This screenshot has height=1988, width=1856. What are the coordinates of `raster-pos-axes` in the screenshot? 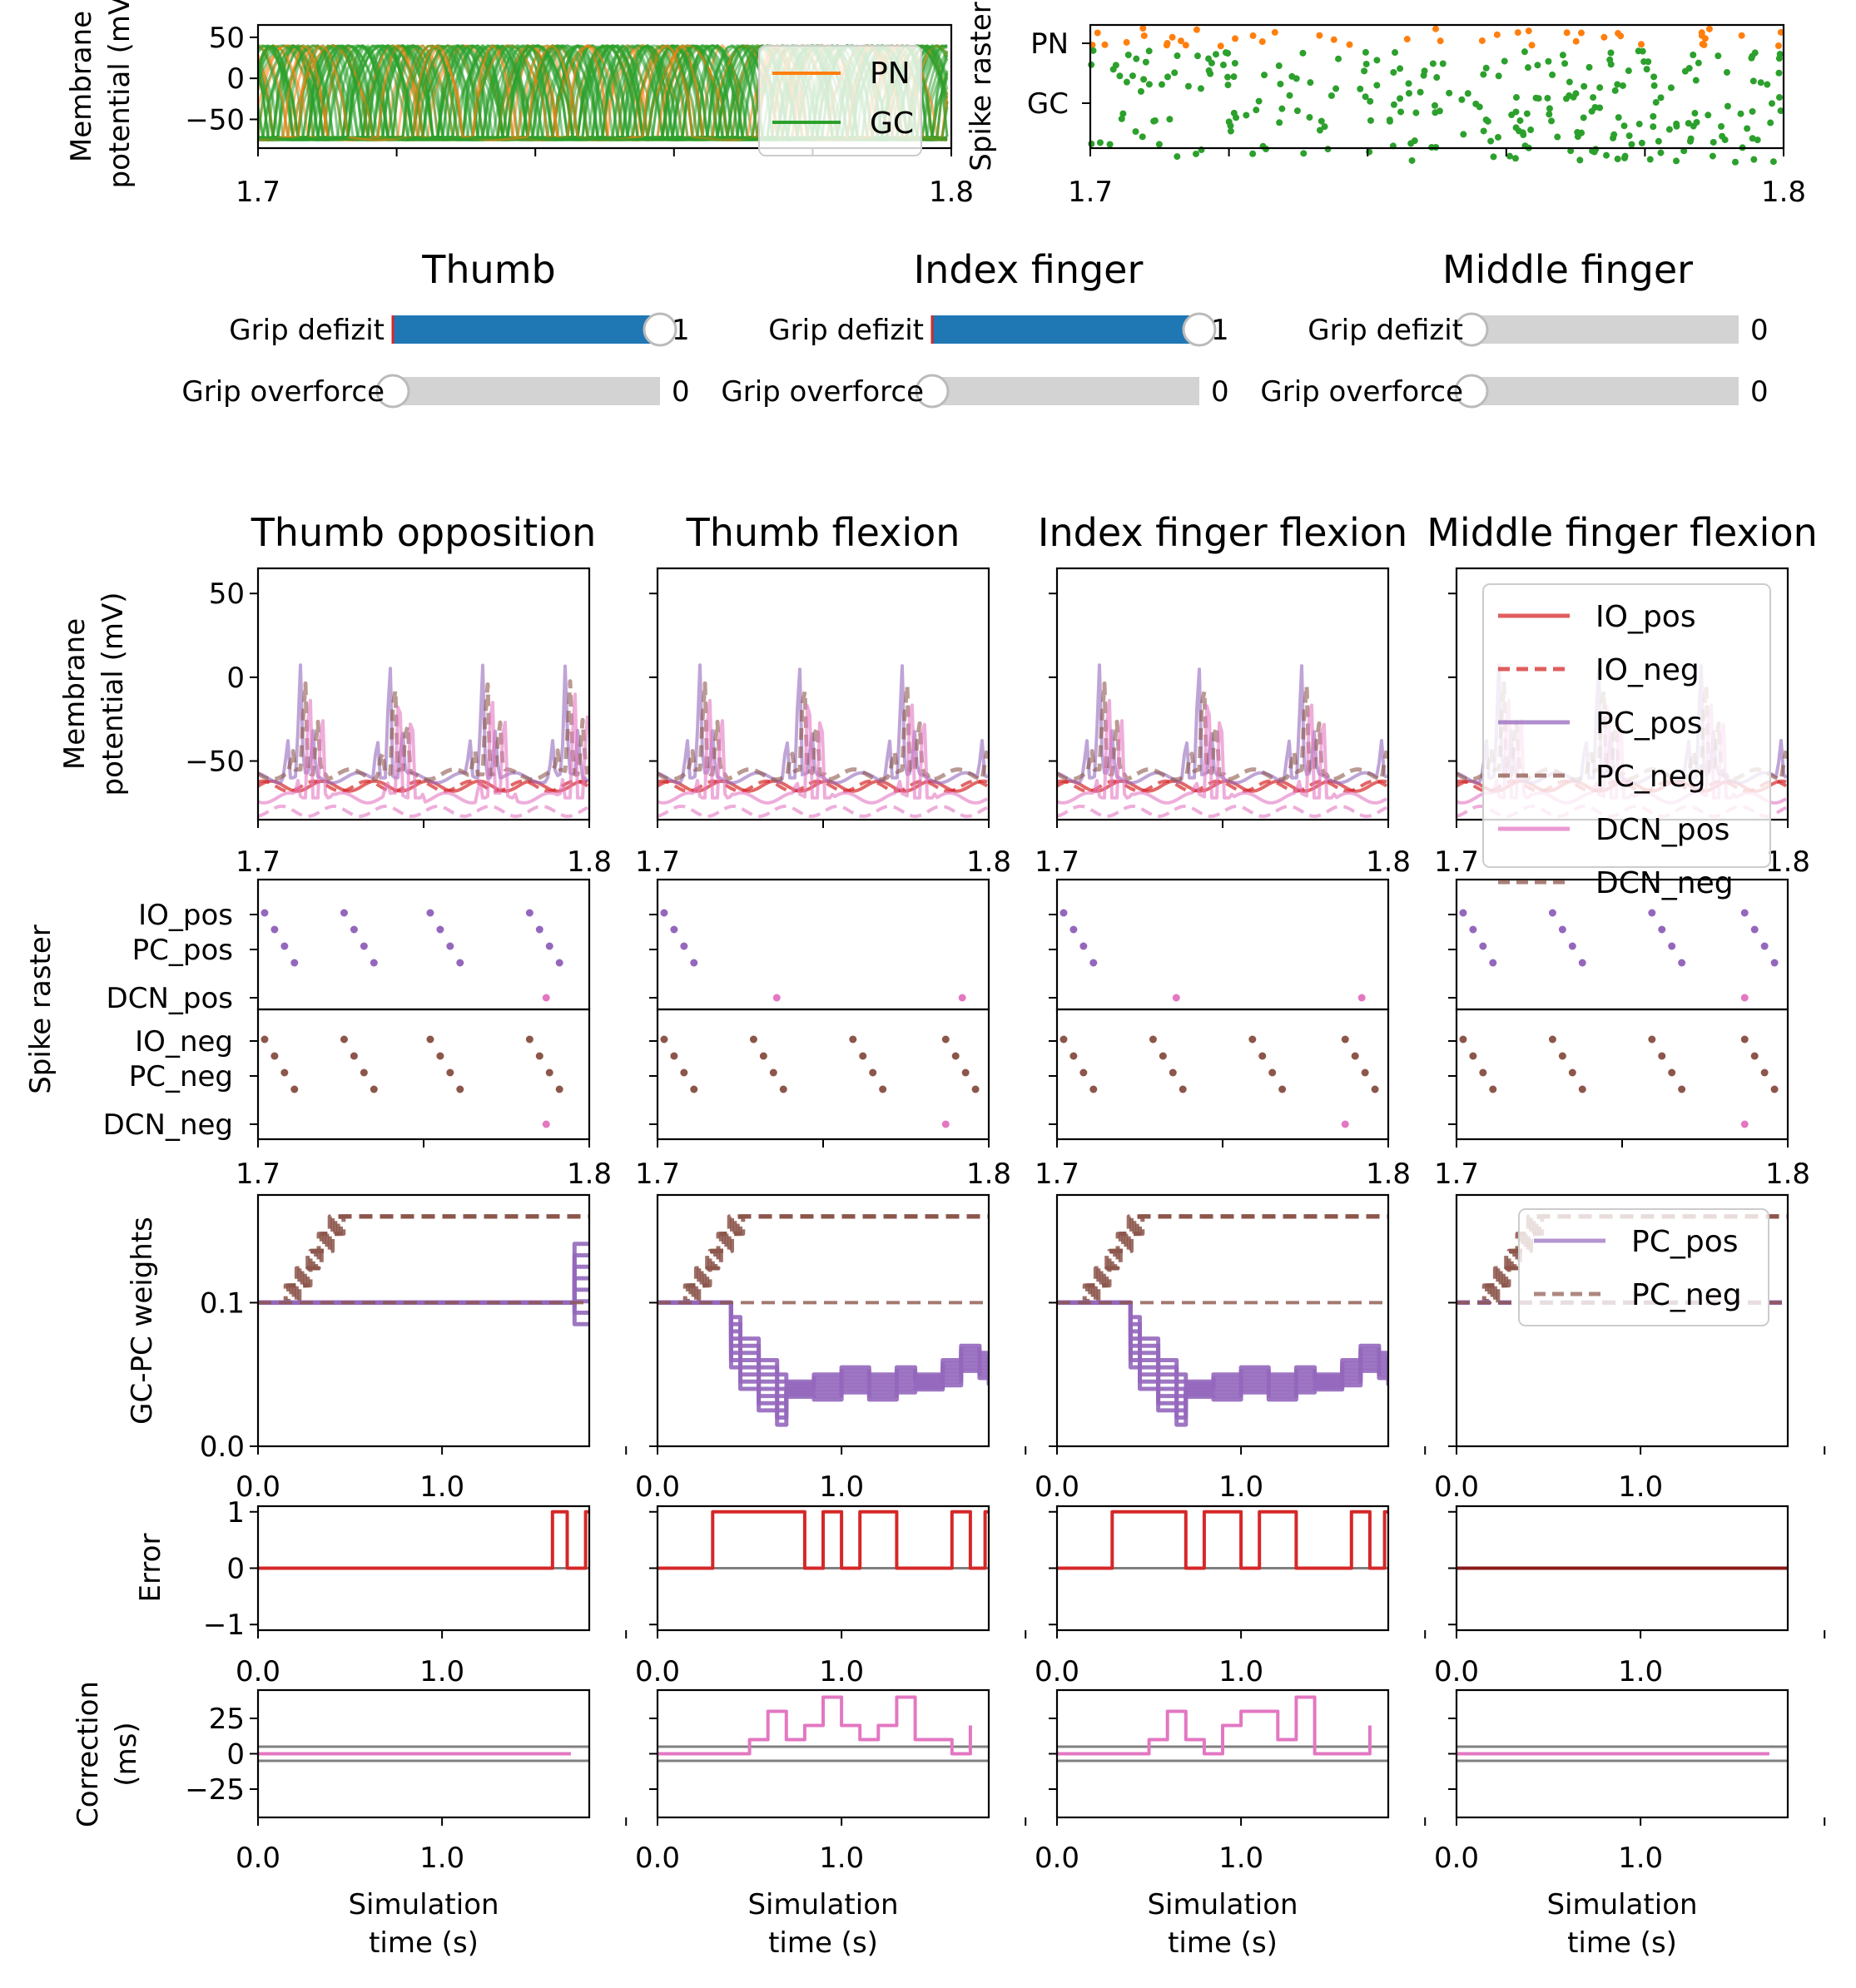 It's located at (823, 944).